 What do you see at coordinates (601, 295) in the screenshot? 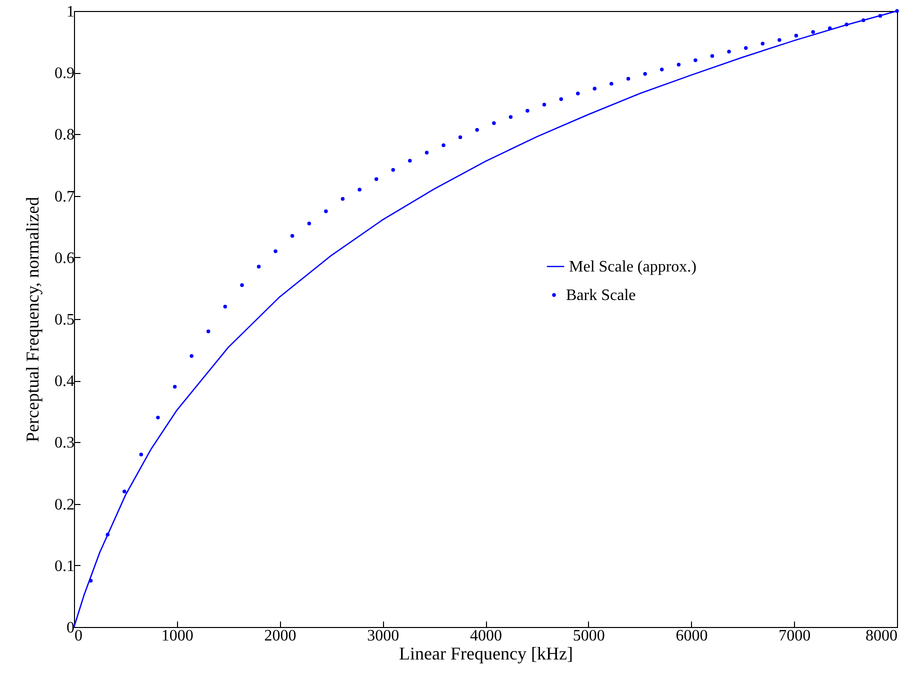
I see `legend-label: Bark Scale` at bounding box center [601, 295].